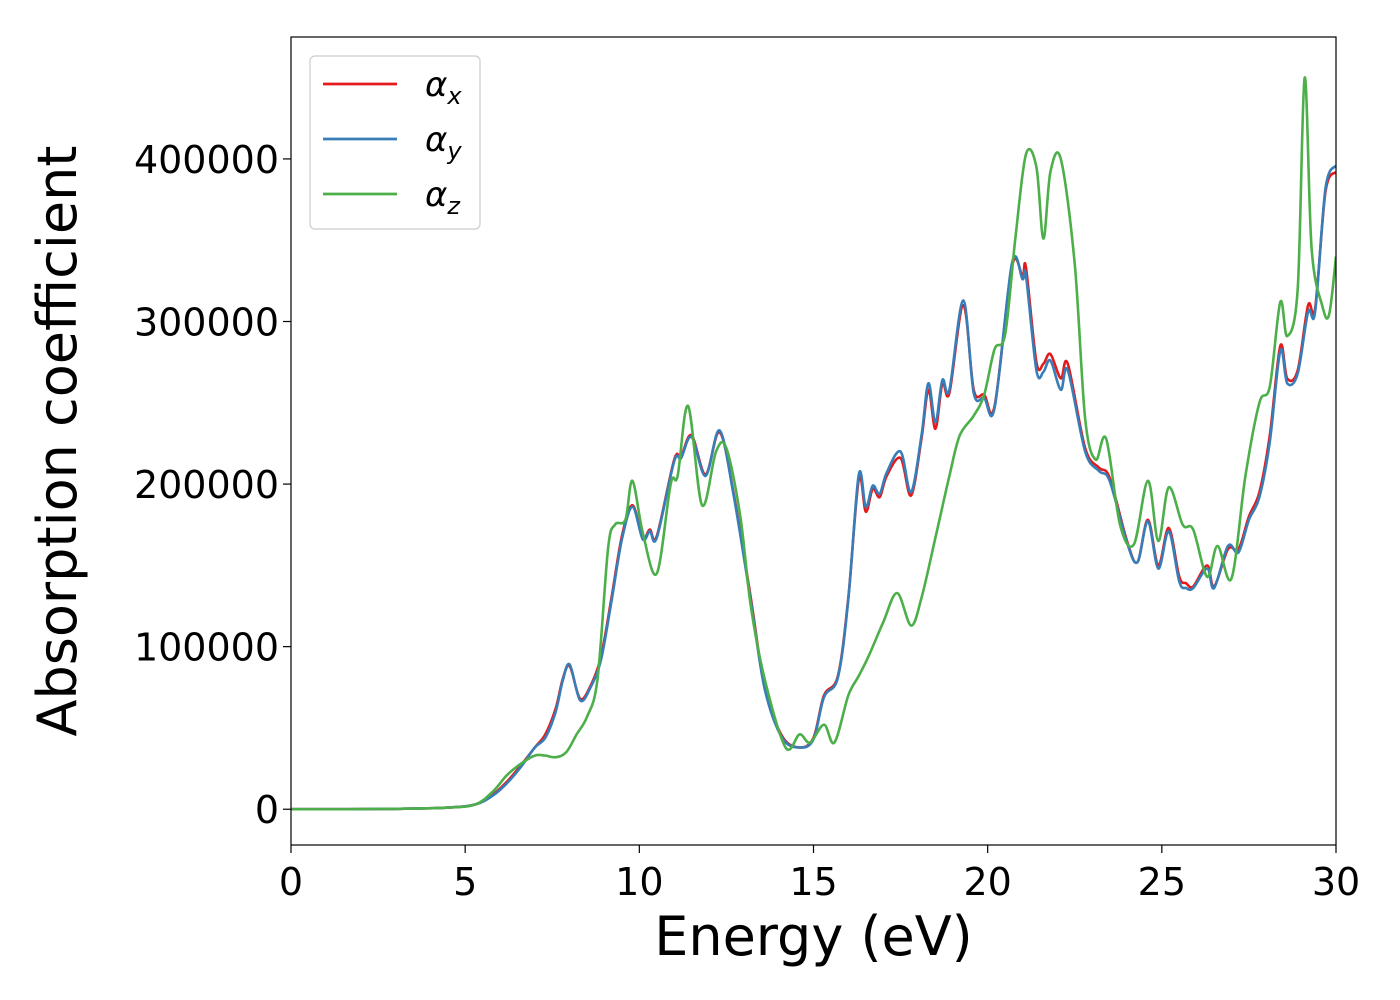  I want to click on x-tick-label: 30, so click(1336, 882).